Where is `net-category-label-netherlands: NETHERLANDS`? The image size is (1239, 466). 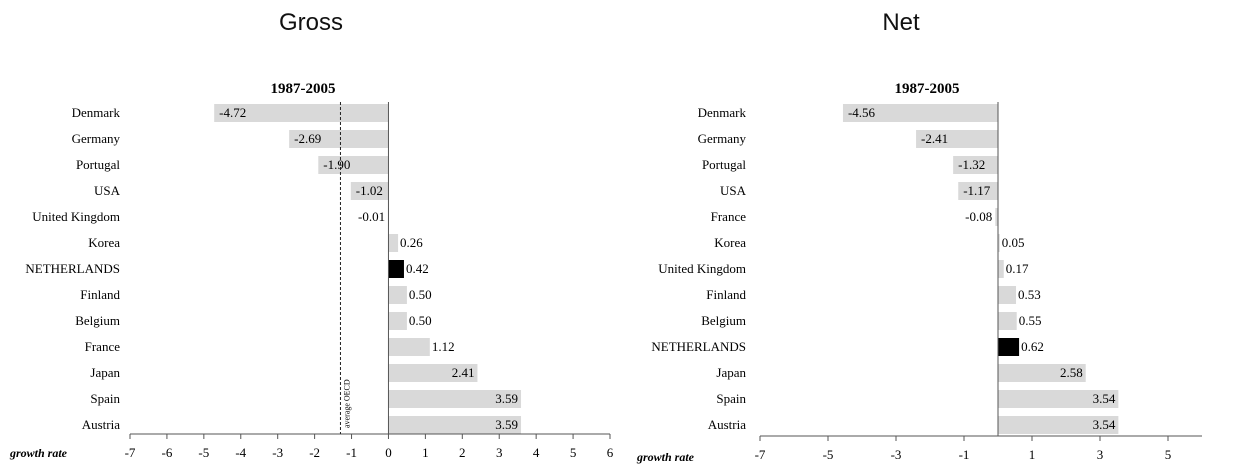 net-category-label-netherlands: NETHERLANDS is located at coordinates (698, 346).